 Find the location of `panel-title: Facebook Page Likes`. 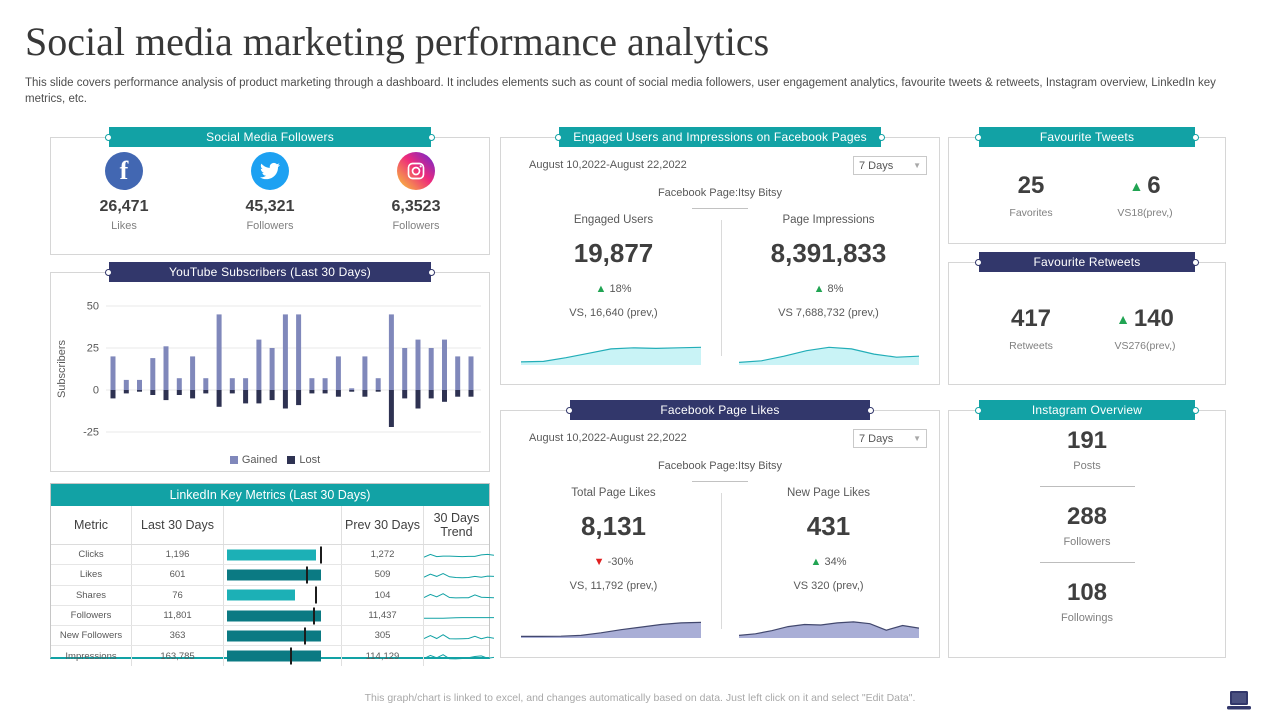

panel-title: Facebook Page Likes is located at coordinates (720, 410).